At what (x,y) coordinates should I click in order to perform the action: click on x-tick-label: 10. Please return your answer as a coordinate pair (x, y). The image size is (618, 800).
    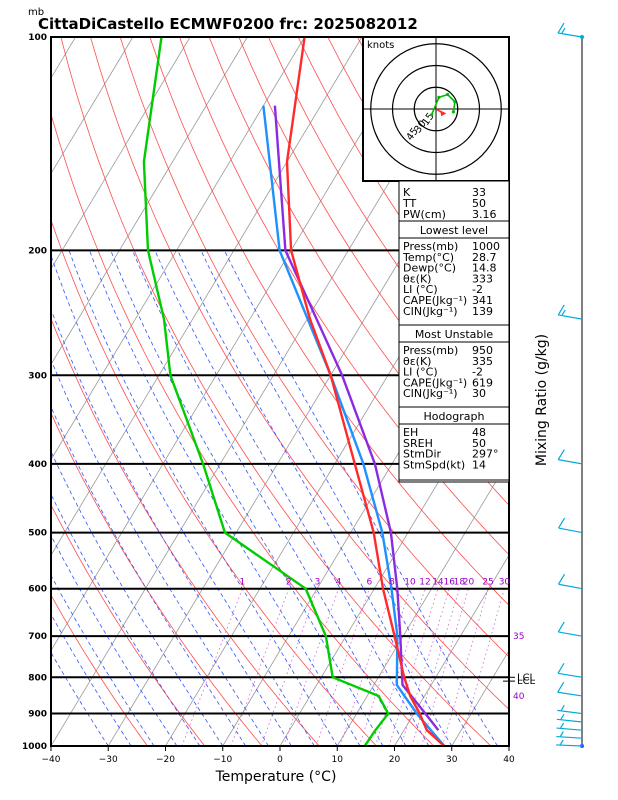
    Looking at the image, I should click on (338, 760).